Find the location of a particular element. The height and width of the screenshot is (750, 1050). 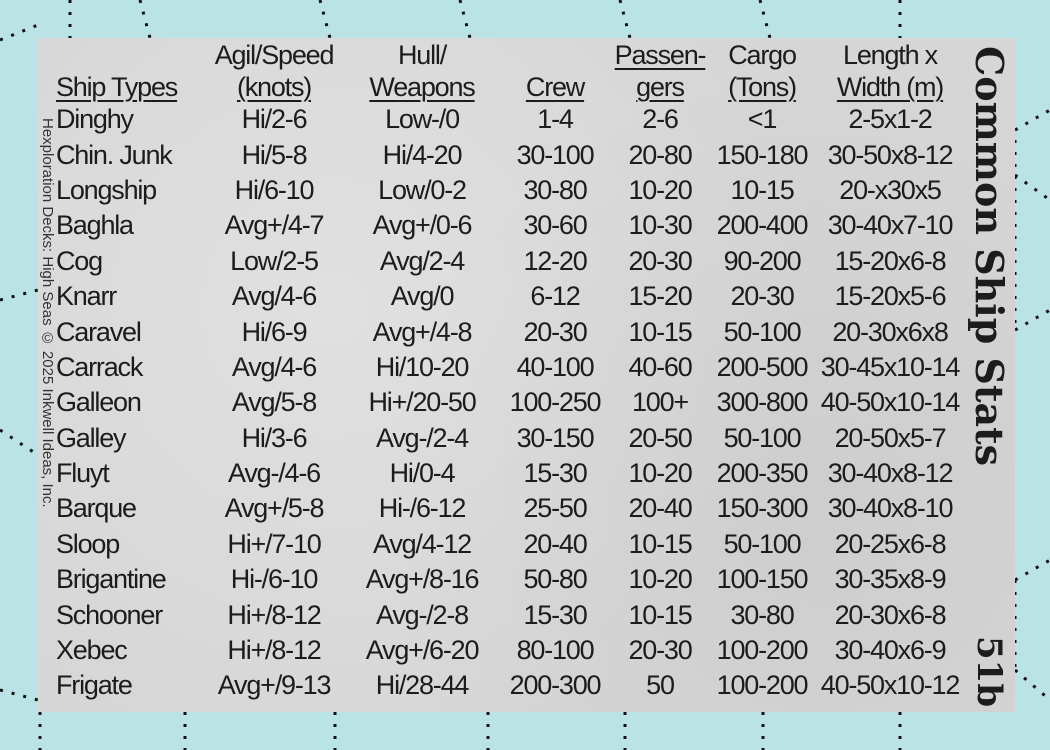

cell-cargo: 200-400 is located at coordinates (762, 225).